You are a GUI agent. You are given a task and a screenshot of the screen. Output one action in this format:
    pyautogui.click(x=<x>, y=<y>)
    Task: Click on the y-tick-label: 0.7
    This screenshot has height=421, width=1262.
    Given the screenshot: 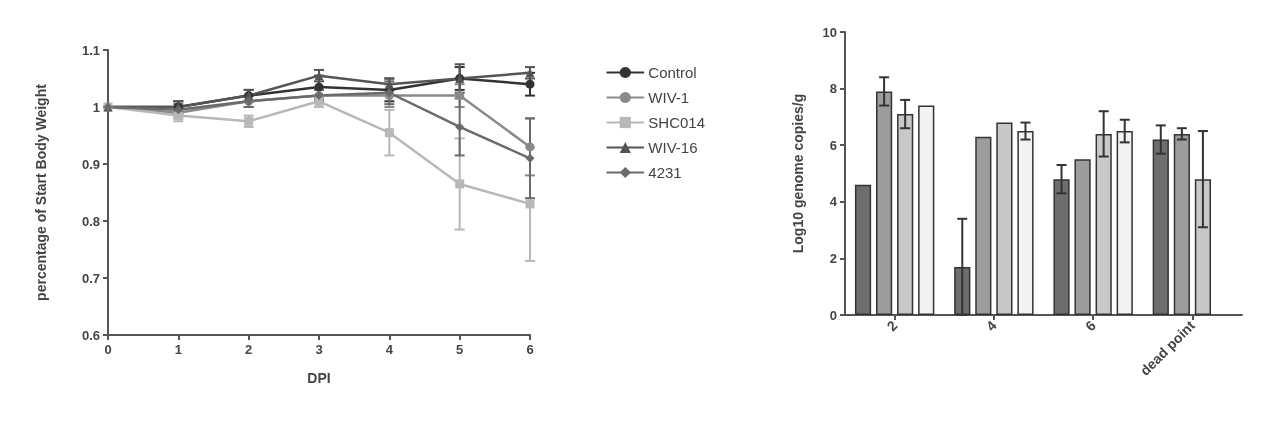 What is the action you would take?
    pyautogui.click(x=90, y=278)
    